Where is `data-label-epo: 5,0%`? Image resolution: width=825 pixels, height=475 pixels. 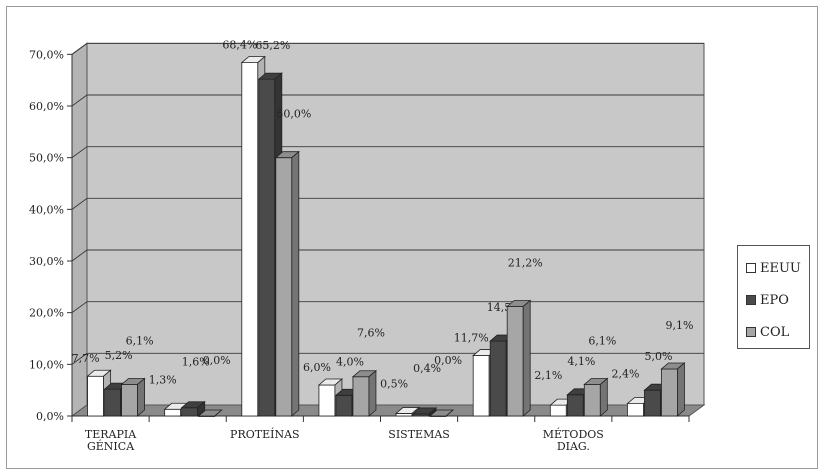 data-label-epo: 5,0% is located at coordinates (658, 356).